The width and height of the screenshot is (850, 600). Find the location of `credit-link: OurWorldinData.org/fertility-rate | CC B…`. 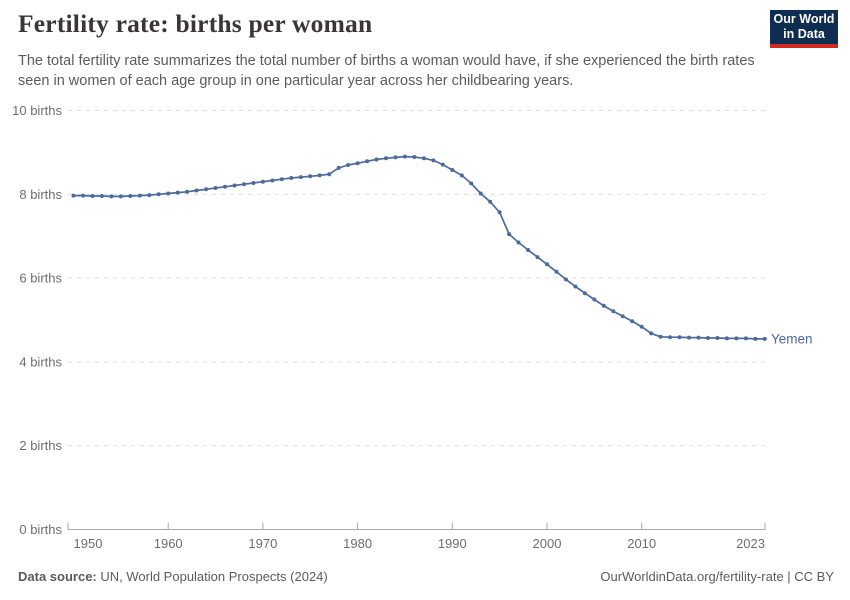

credit-link: OurWorldinData.org/fertility-rate | CC B… is located at coordinates (717, 576).